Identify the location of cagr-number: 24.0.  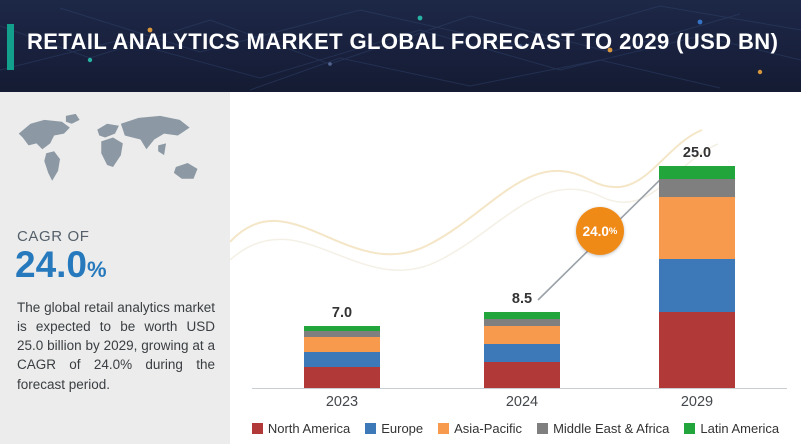
(51, 264).